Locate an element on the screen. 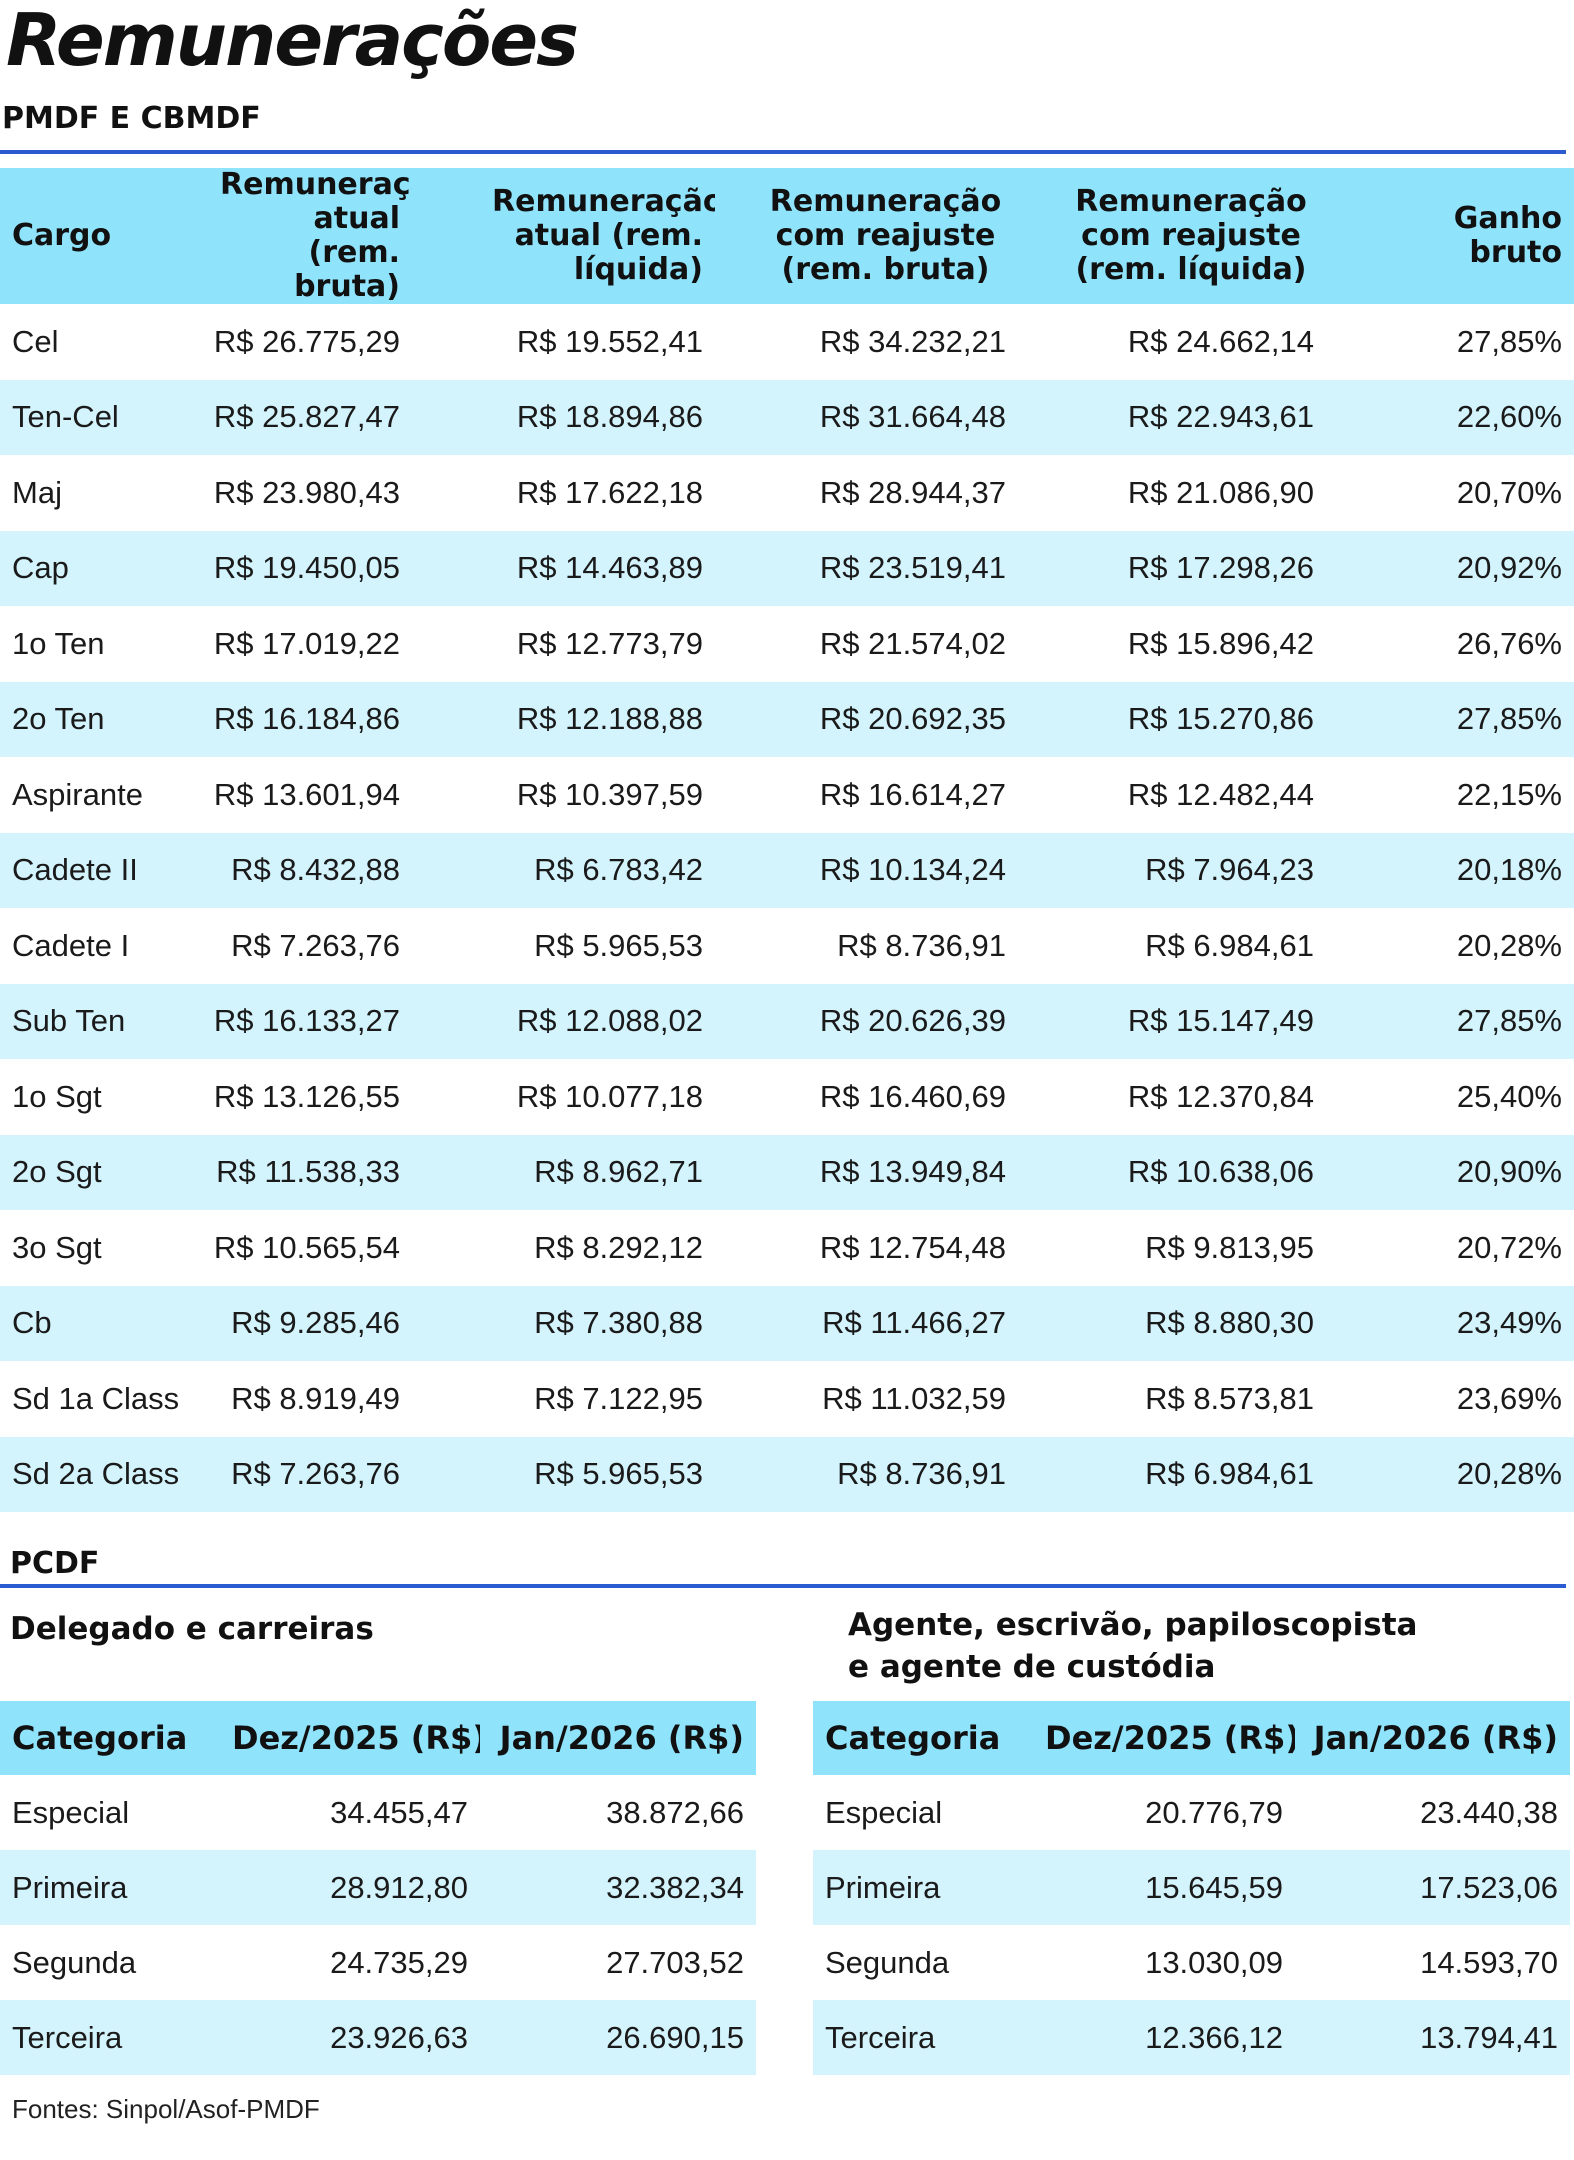  value-cell: 23,69% is located at coordinates (1450, 1399).